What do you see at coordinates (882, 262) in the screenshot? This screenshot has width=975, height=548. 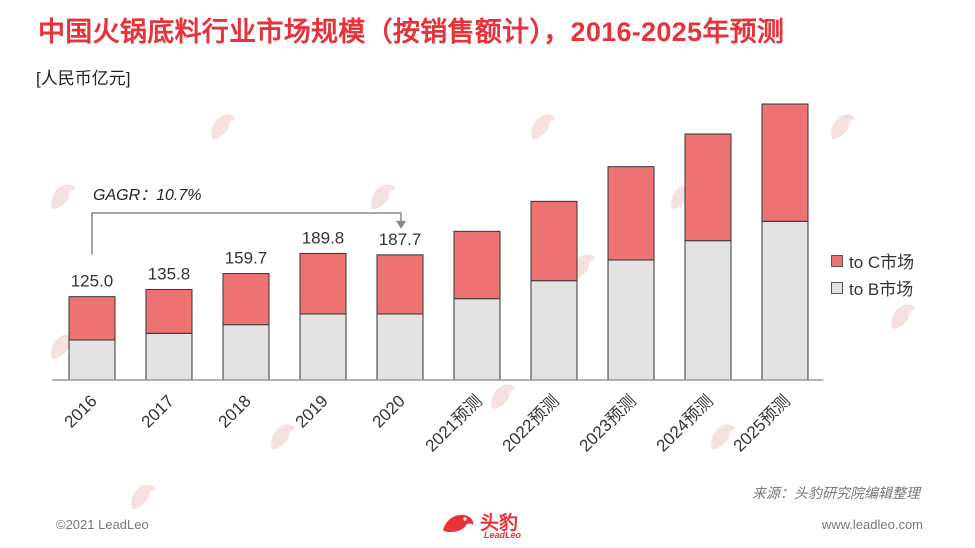 I see `legend-label-c: to C市场` at bounding box center [882, 262].